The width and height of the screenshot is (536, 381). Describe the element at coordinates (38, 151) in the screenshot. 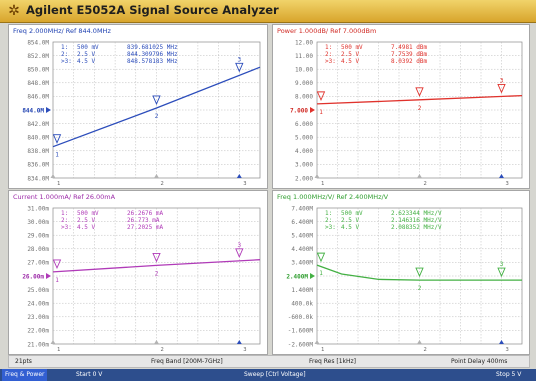

I see `y-tick-label: 838.0M` at that location.